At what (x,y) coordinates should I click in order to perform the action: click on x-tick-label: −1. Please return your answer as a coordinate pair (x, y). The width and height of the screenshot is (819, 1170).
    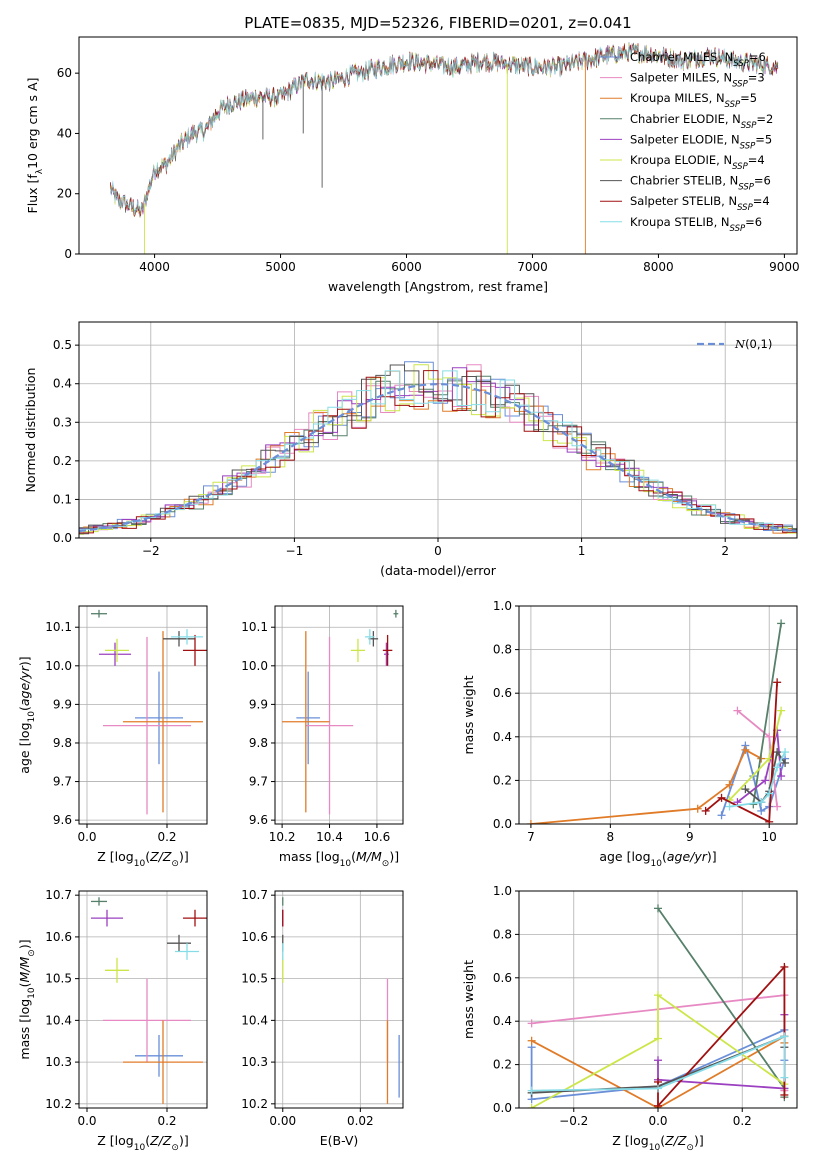
    Looking at the image, I should click on (295, 551).